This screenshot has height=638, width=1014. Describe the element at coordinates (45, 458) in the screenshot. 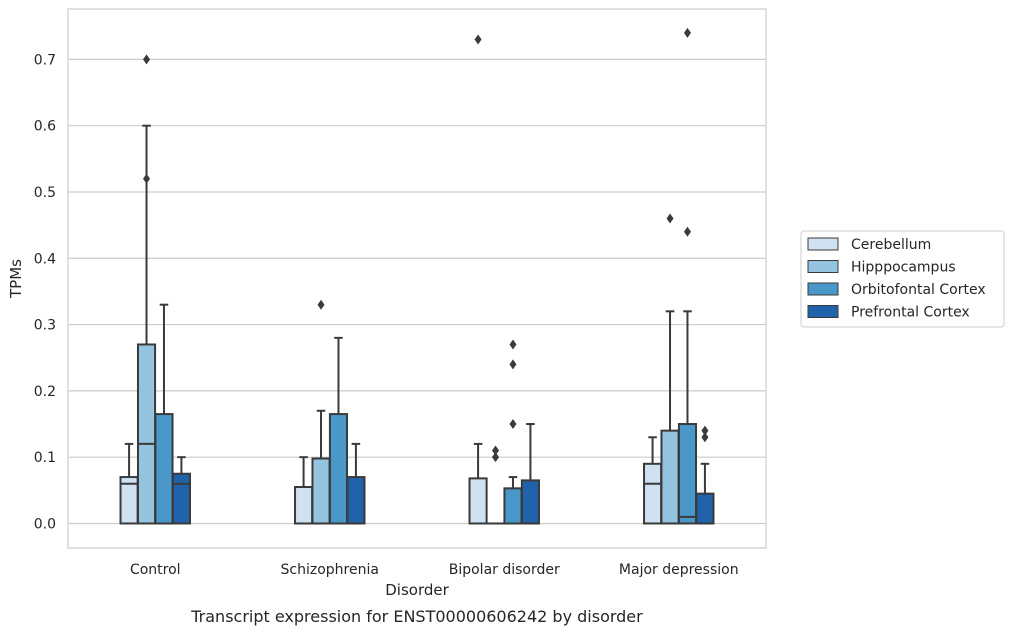

I see `y-tick-label: 0.1` at that location.